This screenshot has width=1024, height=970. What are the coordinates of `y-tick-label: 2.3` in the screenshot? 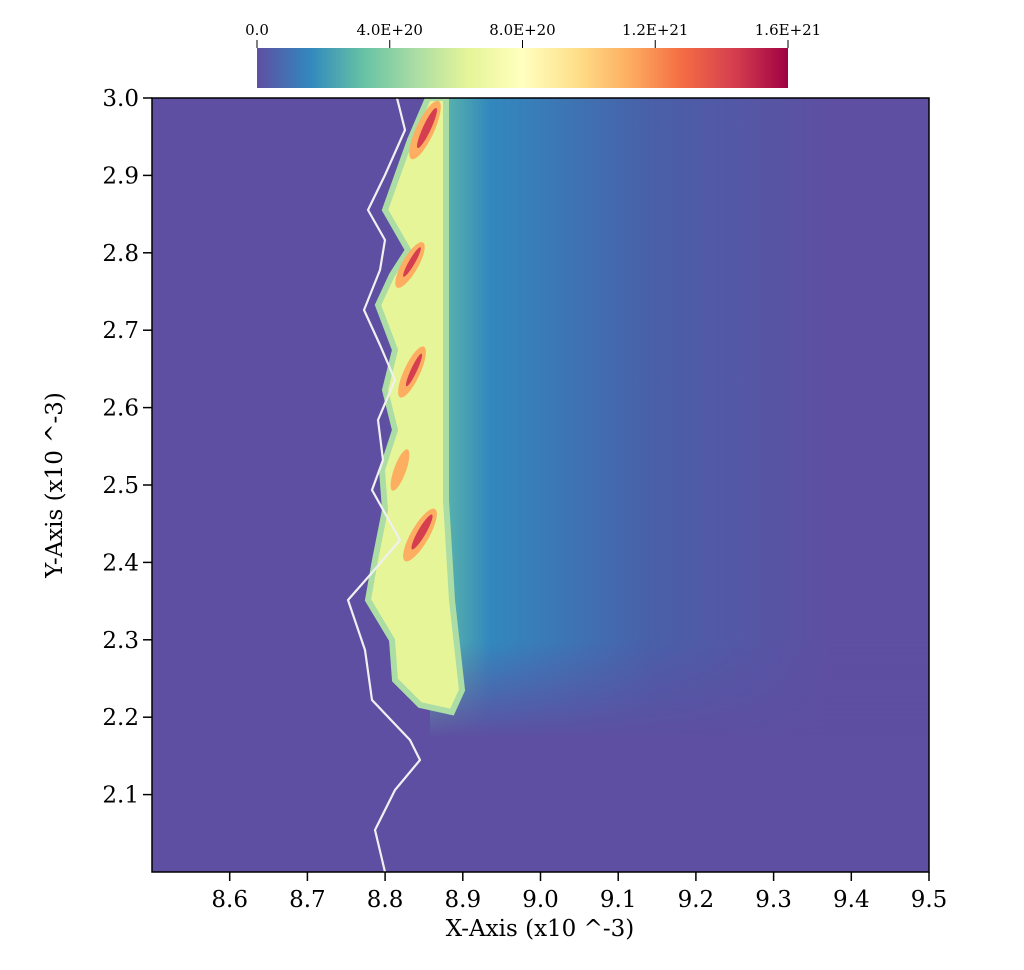 It's located at (120, 641).